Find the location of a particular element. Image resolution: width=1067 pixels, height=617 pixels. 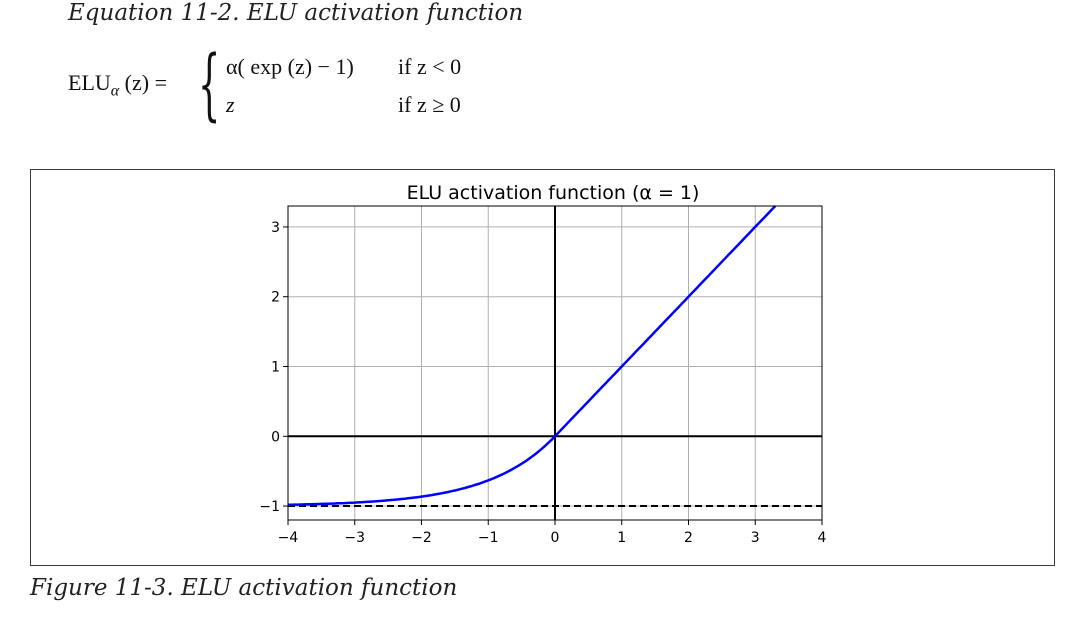

x-tick-label: 0 is located at coordinates (555, 538).